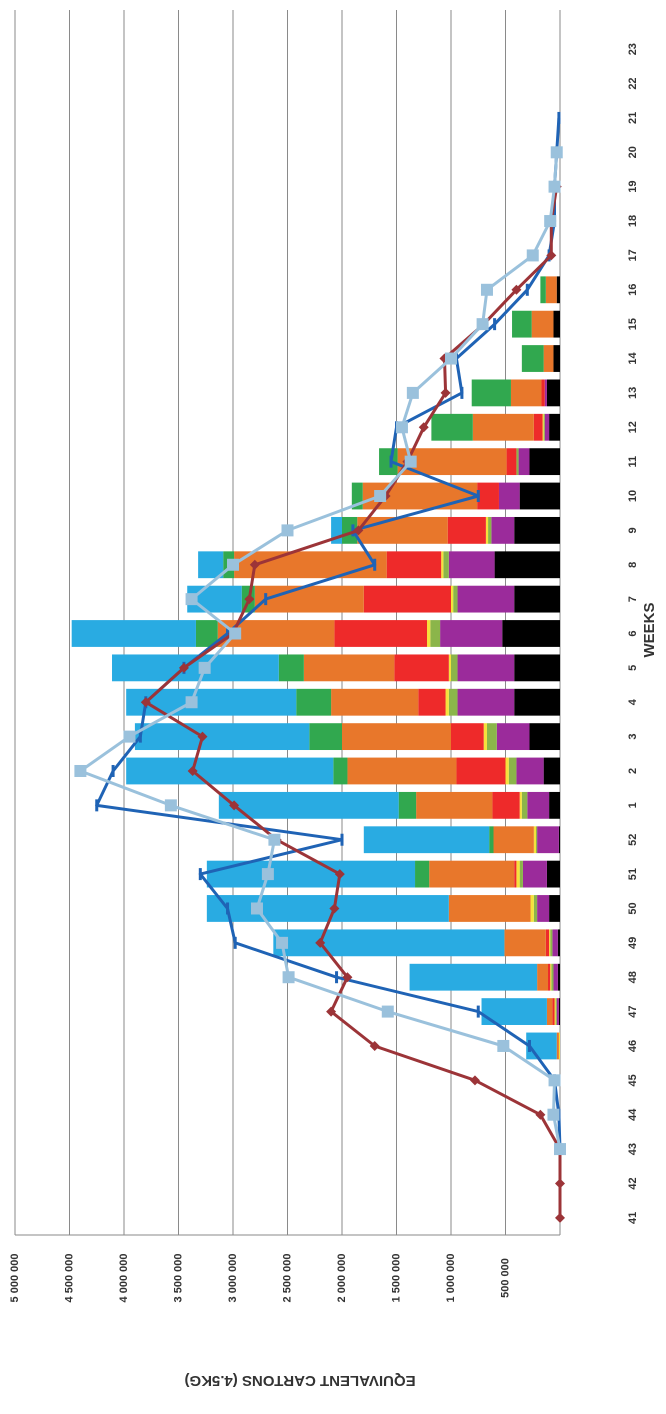 This screenshot has width=666, height=1414. I want to click on week-tick-label: 22, so click(633, 83).